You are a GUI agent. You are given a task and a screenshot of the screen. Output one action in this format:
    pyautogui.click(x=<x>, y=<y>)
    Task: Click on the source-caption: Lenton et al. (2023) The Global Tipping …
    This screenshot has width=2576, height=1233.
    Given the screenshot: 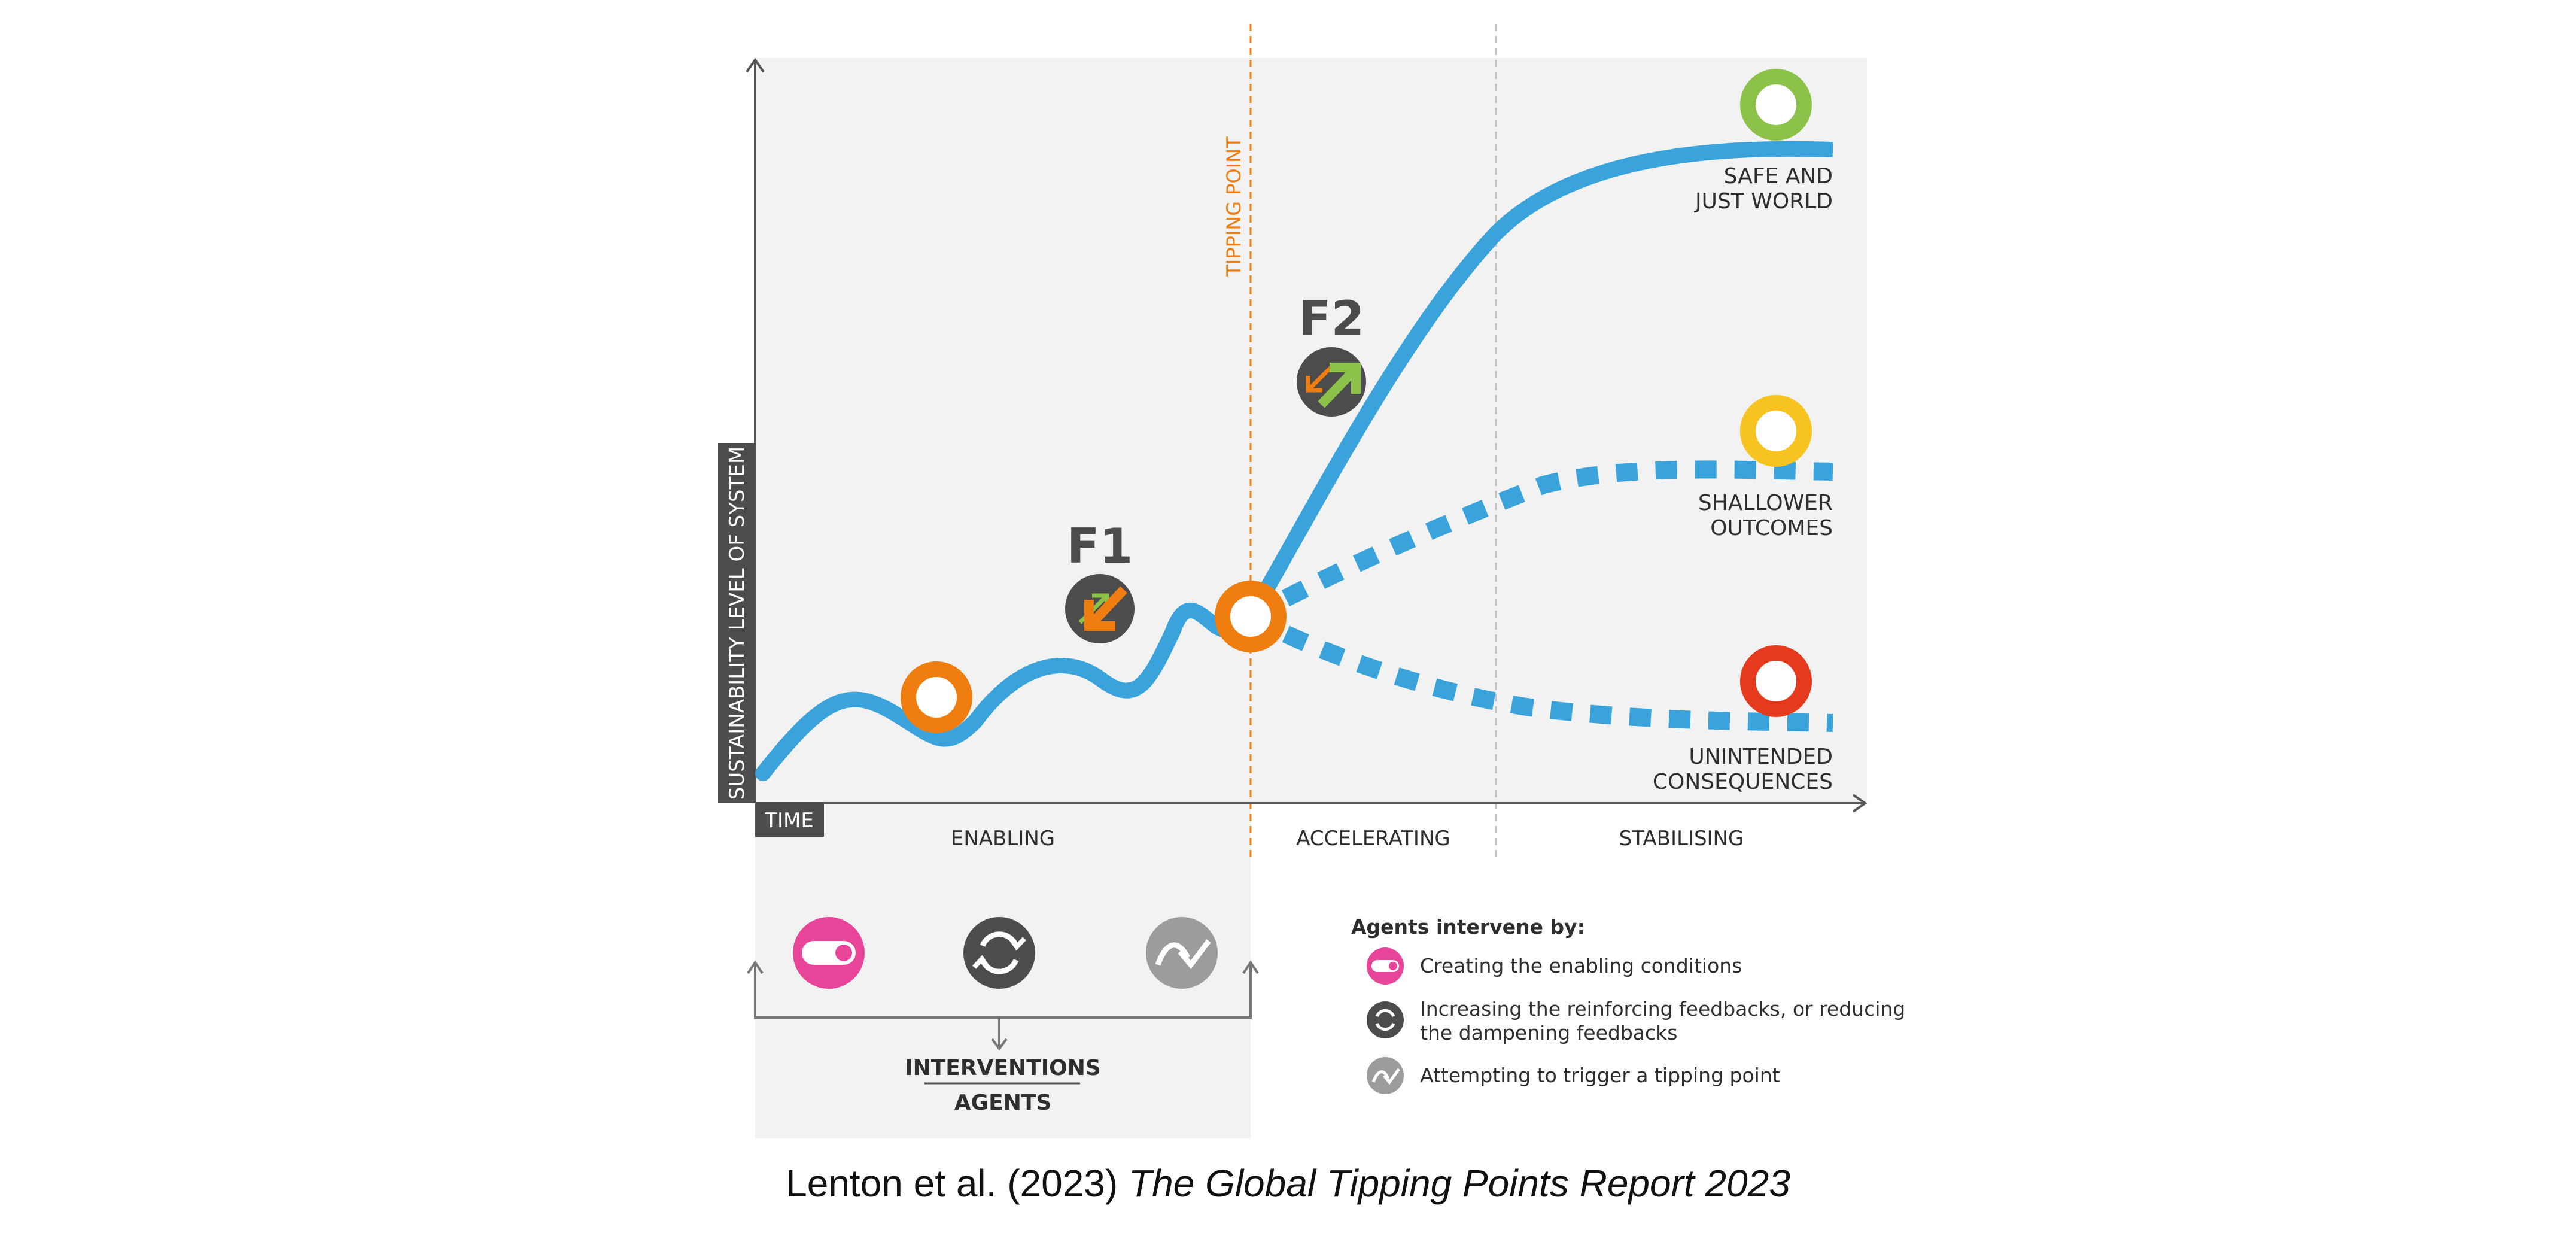 What is the action you would take?
    pyautogui.click(x=1288, y=1183)
    